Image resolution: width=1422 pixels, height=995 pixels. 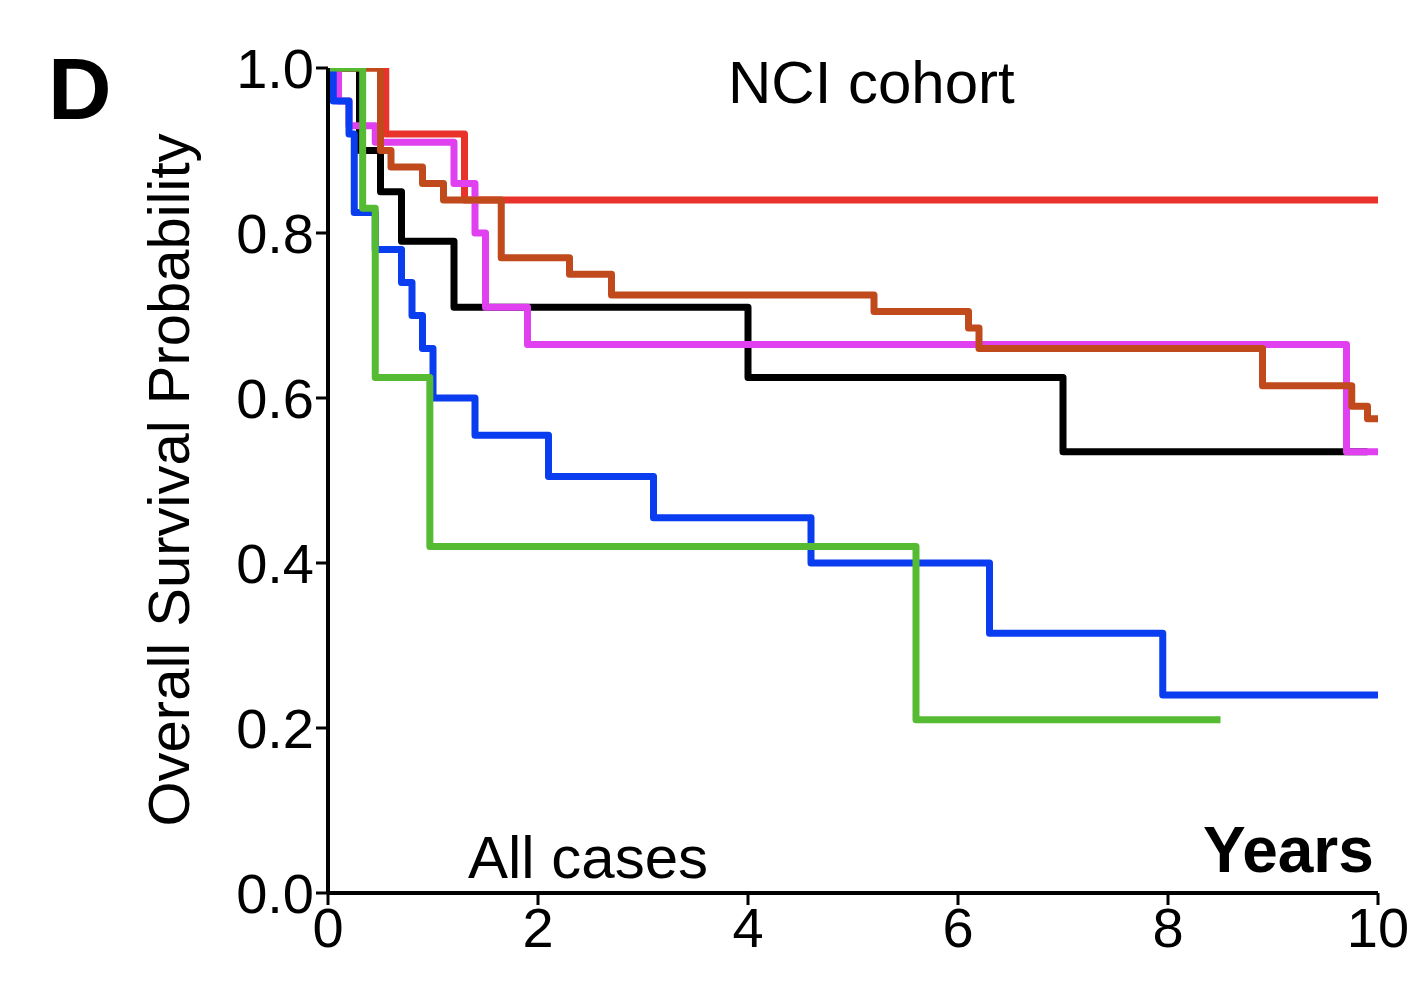 I want to click on y-tick-label: 1.0, so click(x=275, y=68).